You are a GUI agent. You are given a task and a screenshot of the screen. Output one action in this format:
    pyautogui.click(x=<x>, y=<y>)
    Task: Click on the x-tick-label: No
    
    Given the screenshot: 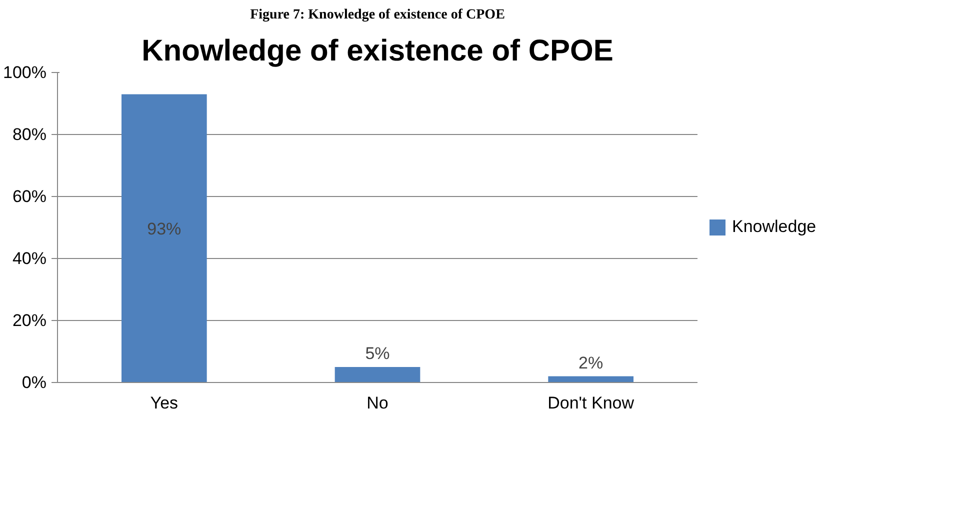 What is the action you would take?
    pyautogui.click(x=377, y=403)
    